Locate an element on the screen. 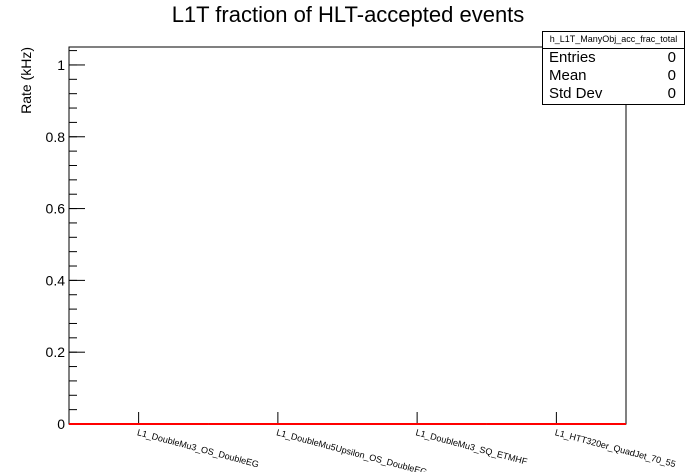 The image size is (696, 472). y-tick-label: 1 is located at coordinates (61, 65).